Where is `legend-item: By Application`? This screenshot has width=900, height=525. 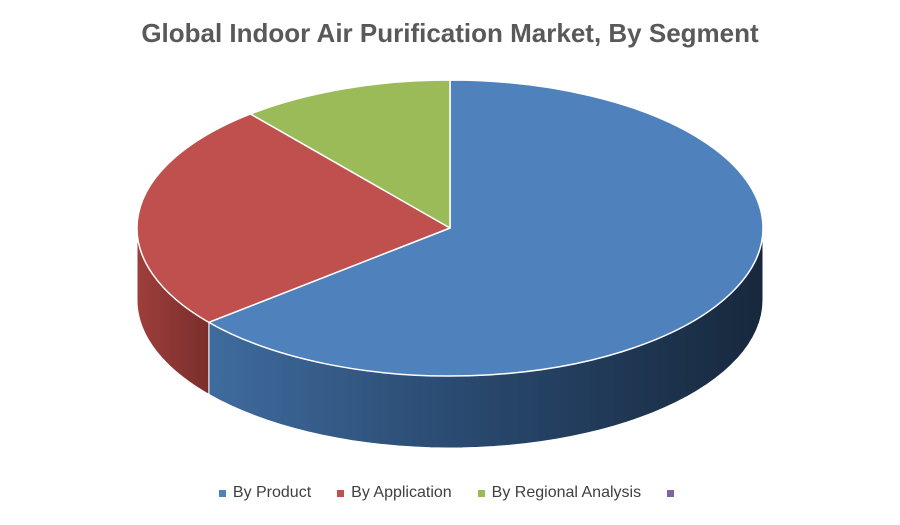
legend-item: By Application is located at coordinates (394, 493).